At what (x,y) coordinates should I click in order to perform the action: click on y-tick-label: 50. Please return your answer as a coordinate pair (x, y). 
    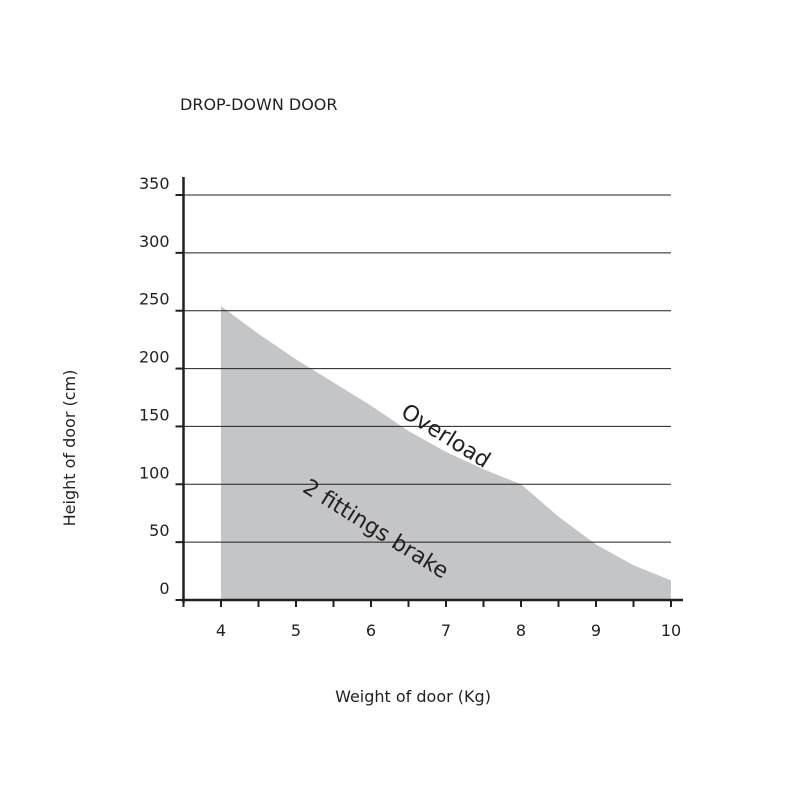
    Looking at the image, I should click on (159, 530).